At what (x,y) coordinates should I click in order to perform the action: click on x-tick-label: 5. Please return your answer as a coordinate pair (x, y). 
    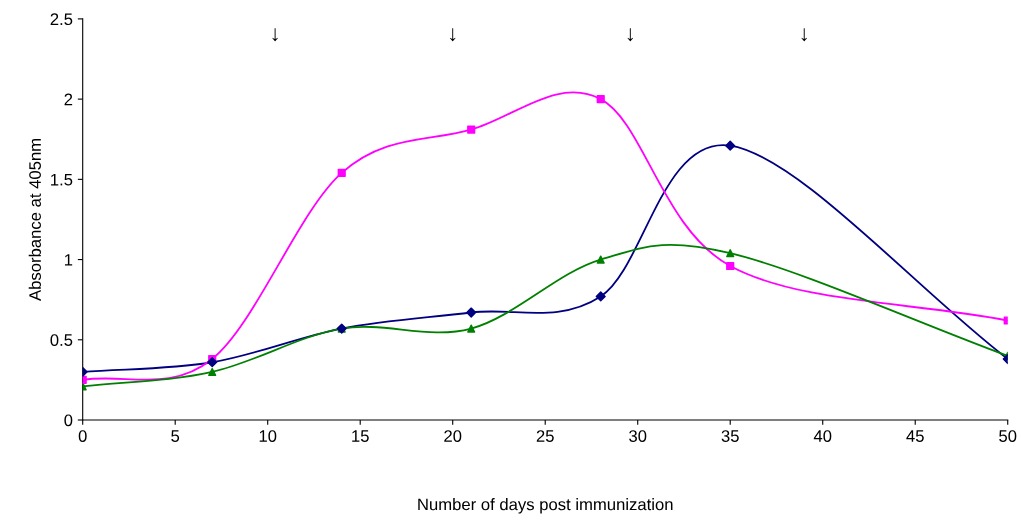
    Looking at the image, I should click on (175, 436).